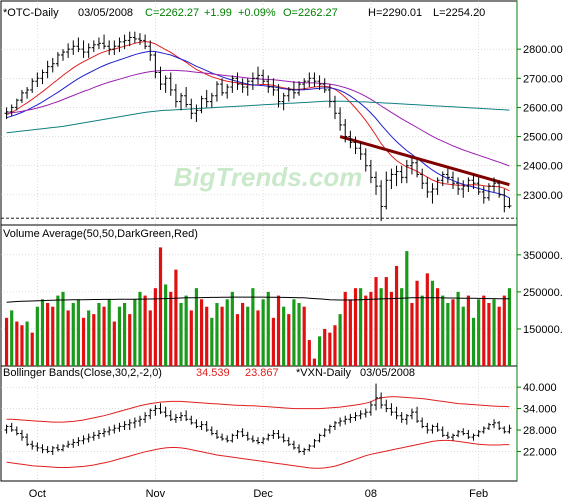 This screenshot has height=504, width=573. I want to click on price-tick-label: 2500.00, so click(543, 138).